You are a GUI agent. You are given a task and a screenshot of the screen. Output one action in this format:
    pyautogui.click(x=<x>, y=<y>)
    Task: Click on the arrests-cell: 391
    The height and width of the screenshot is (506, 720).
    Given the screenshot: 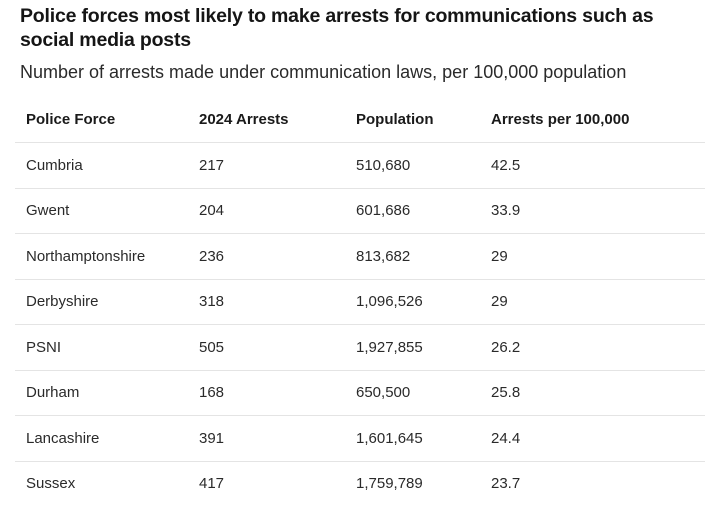 What is the action you would take?
    pyautogui.click(x=266, y=438)
    